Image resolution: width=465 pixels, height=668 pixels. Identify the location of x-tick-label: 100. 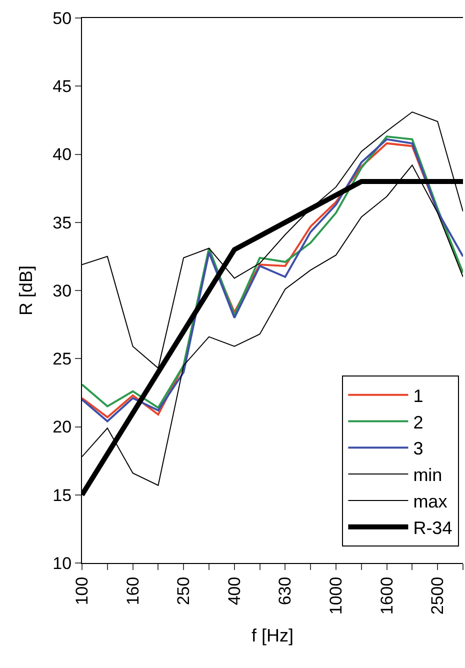
(82, 591).